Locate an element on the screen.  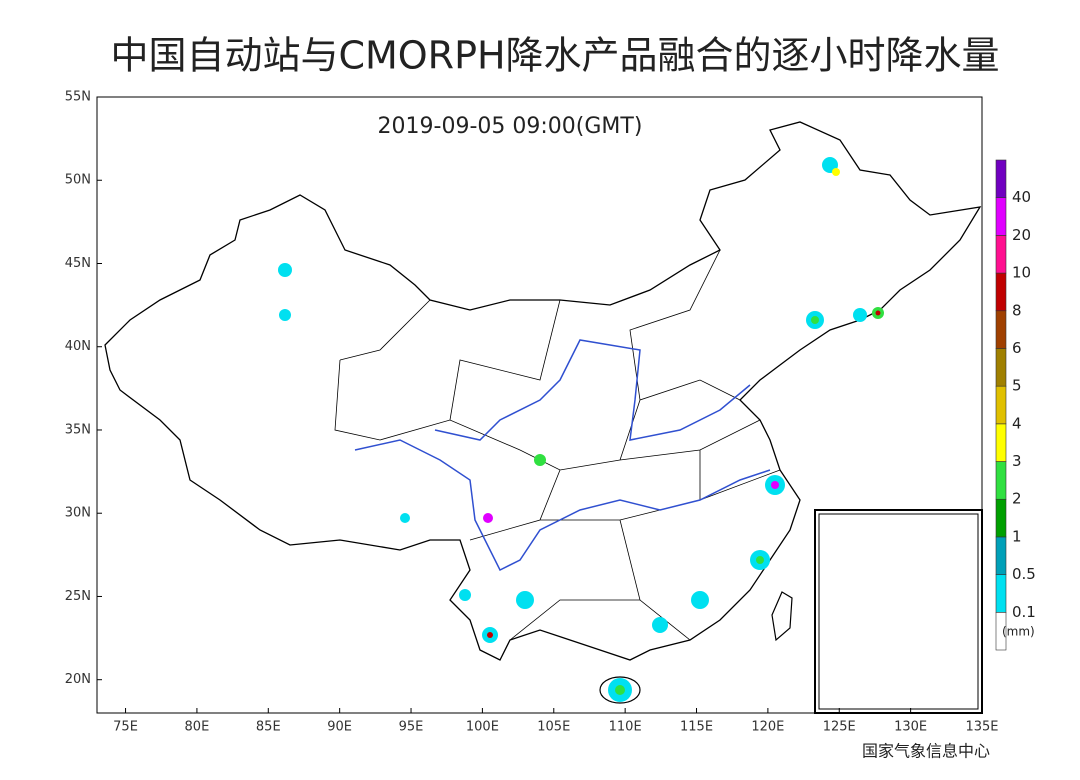
x-tick-label: 115E is located at coordinates (696, 727).